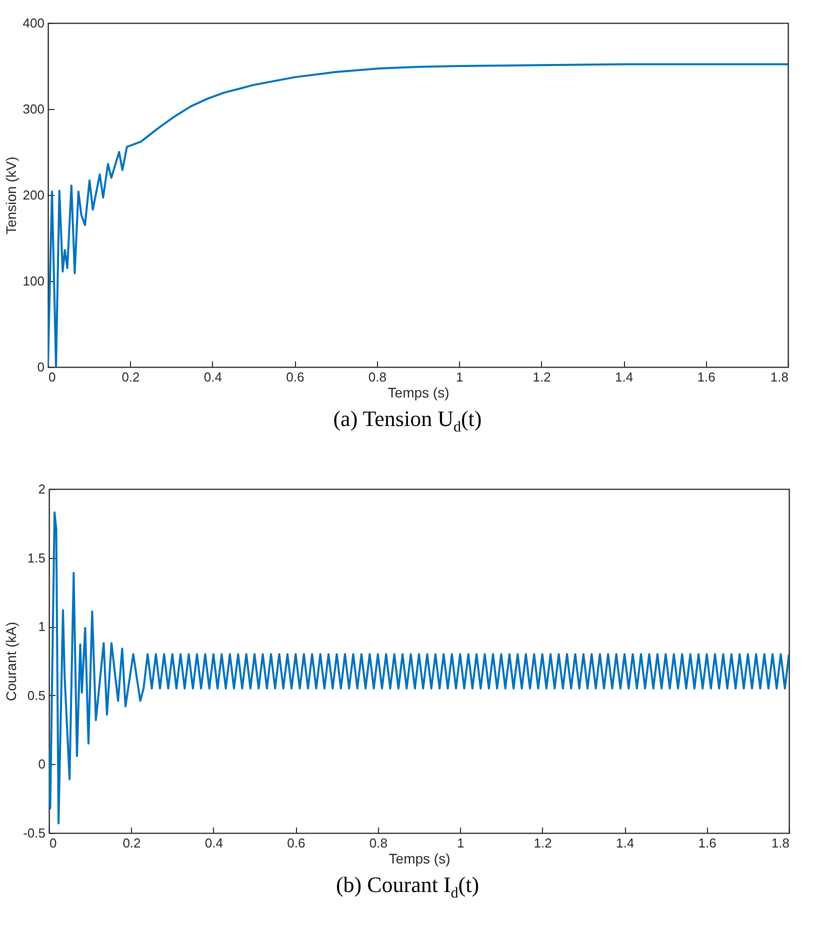  I want to click on text: (a) Tension U$_{d}$(t), so click(407, 421).